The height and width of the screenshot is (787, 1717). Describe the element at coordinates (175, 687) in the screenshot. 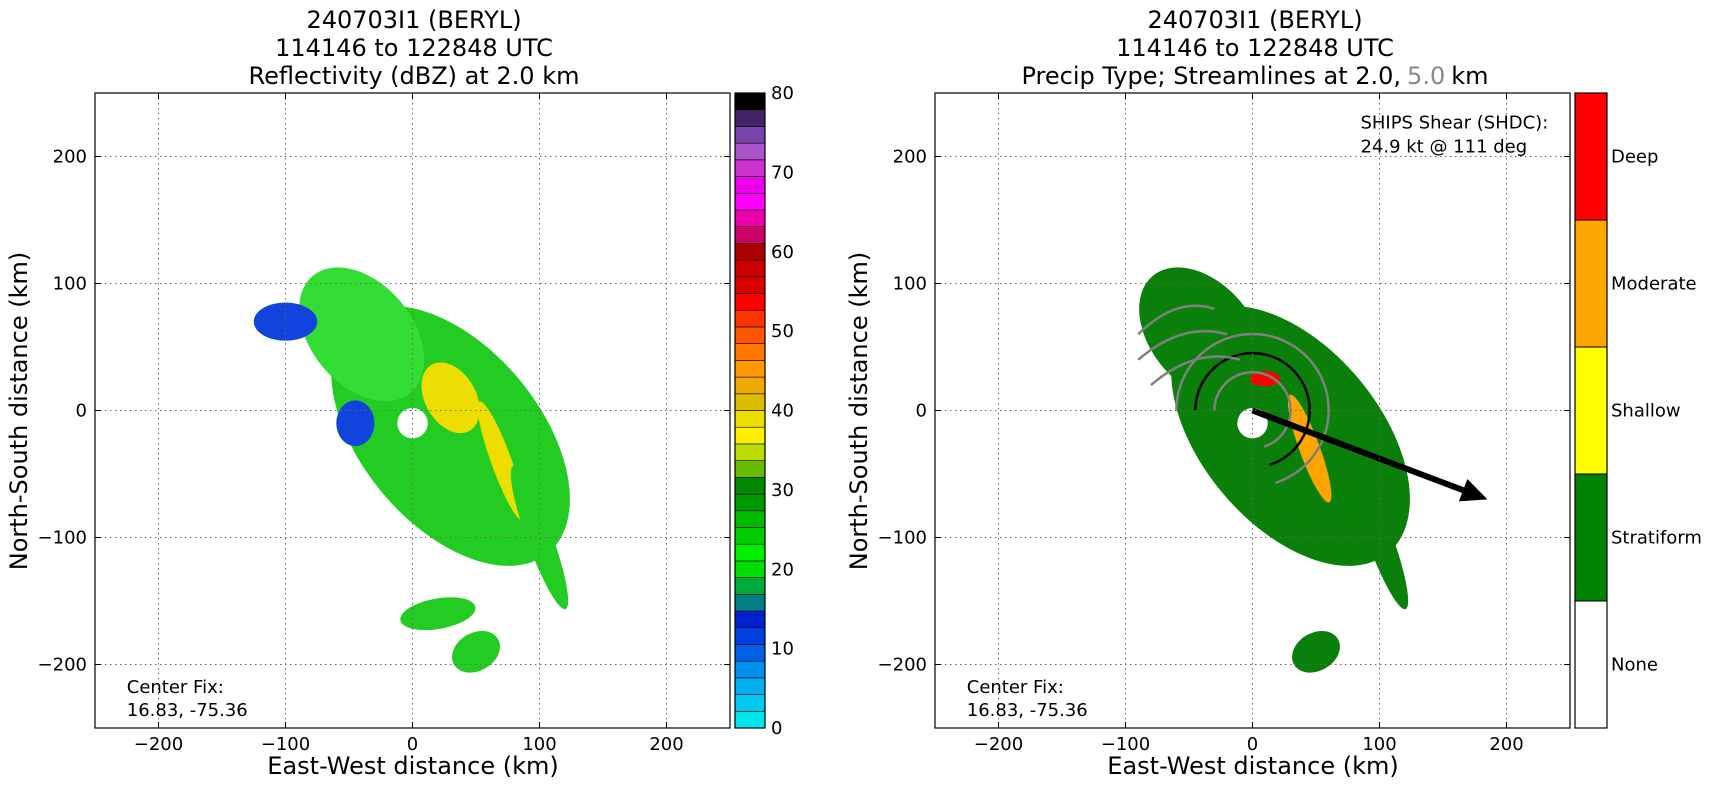

I see `panel1-center-fix-label: Center Fix:` at that location.